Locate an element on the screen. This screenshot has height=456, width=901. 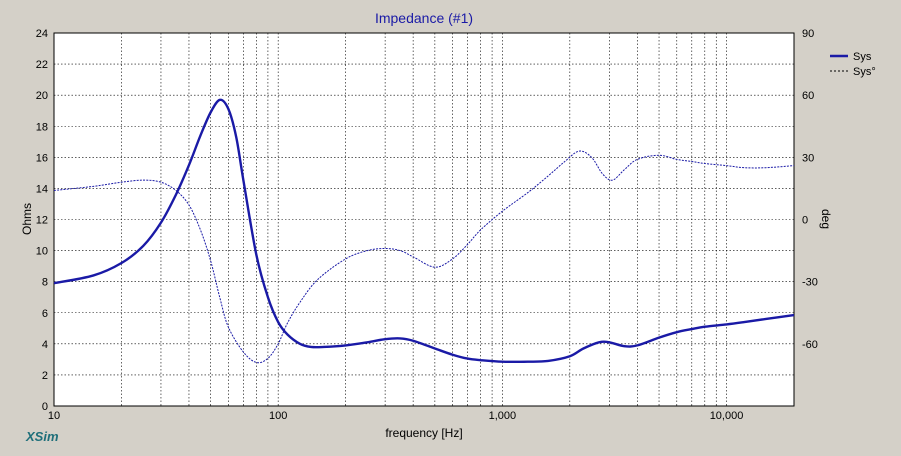
x-axis-label: frequency [Hz] is located at coordinates (423, 433).